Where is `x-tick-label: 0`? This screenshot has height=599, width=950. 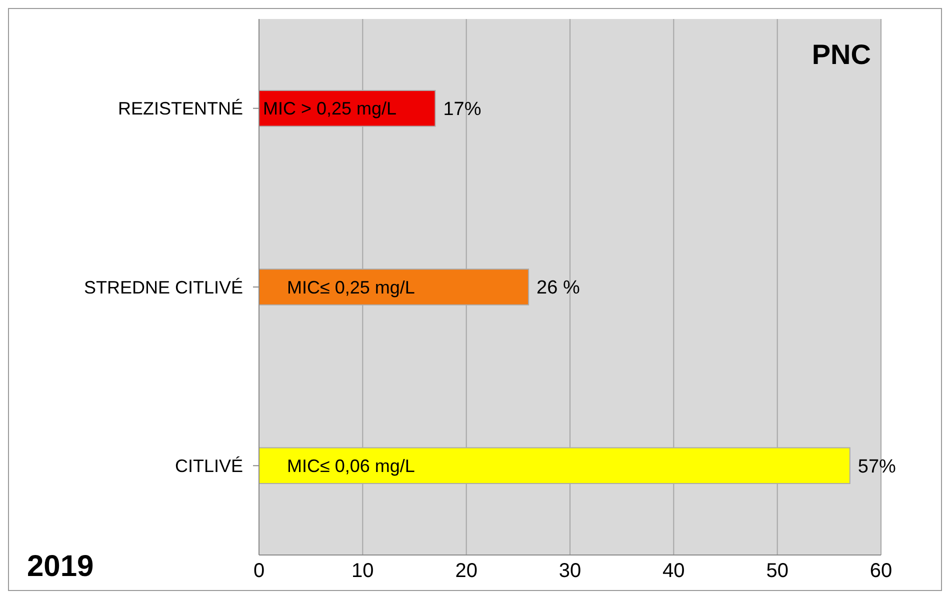
x-tick-label: 0 is located at coordinates (259, 571).